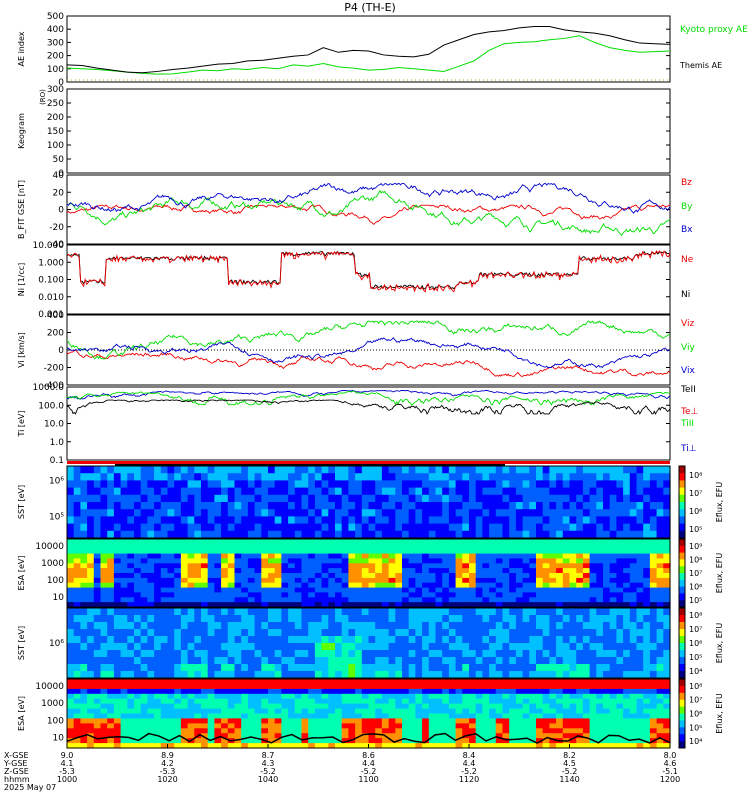 Image resolution: width=750 pixels, height=800 pixels. Describe the element at coordinates (368, 502) in the screenshot. I see `panel-frame-sst_e` at that location.